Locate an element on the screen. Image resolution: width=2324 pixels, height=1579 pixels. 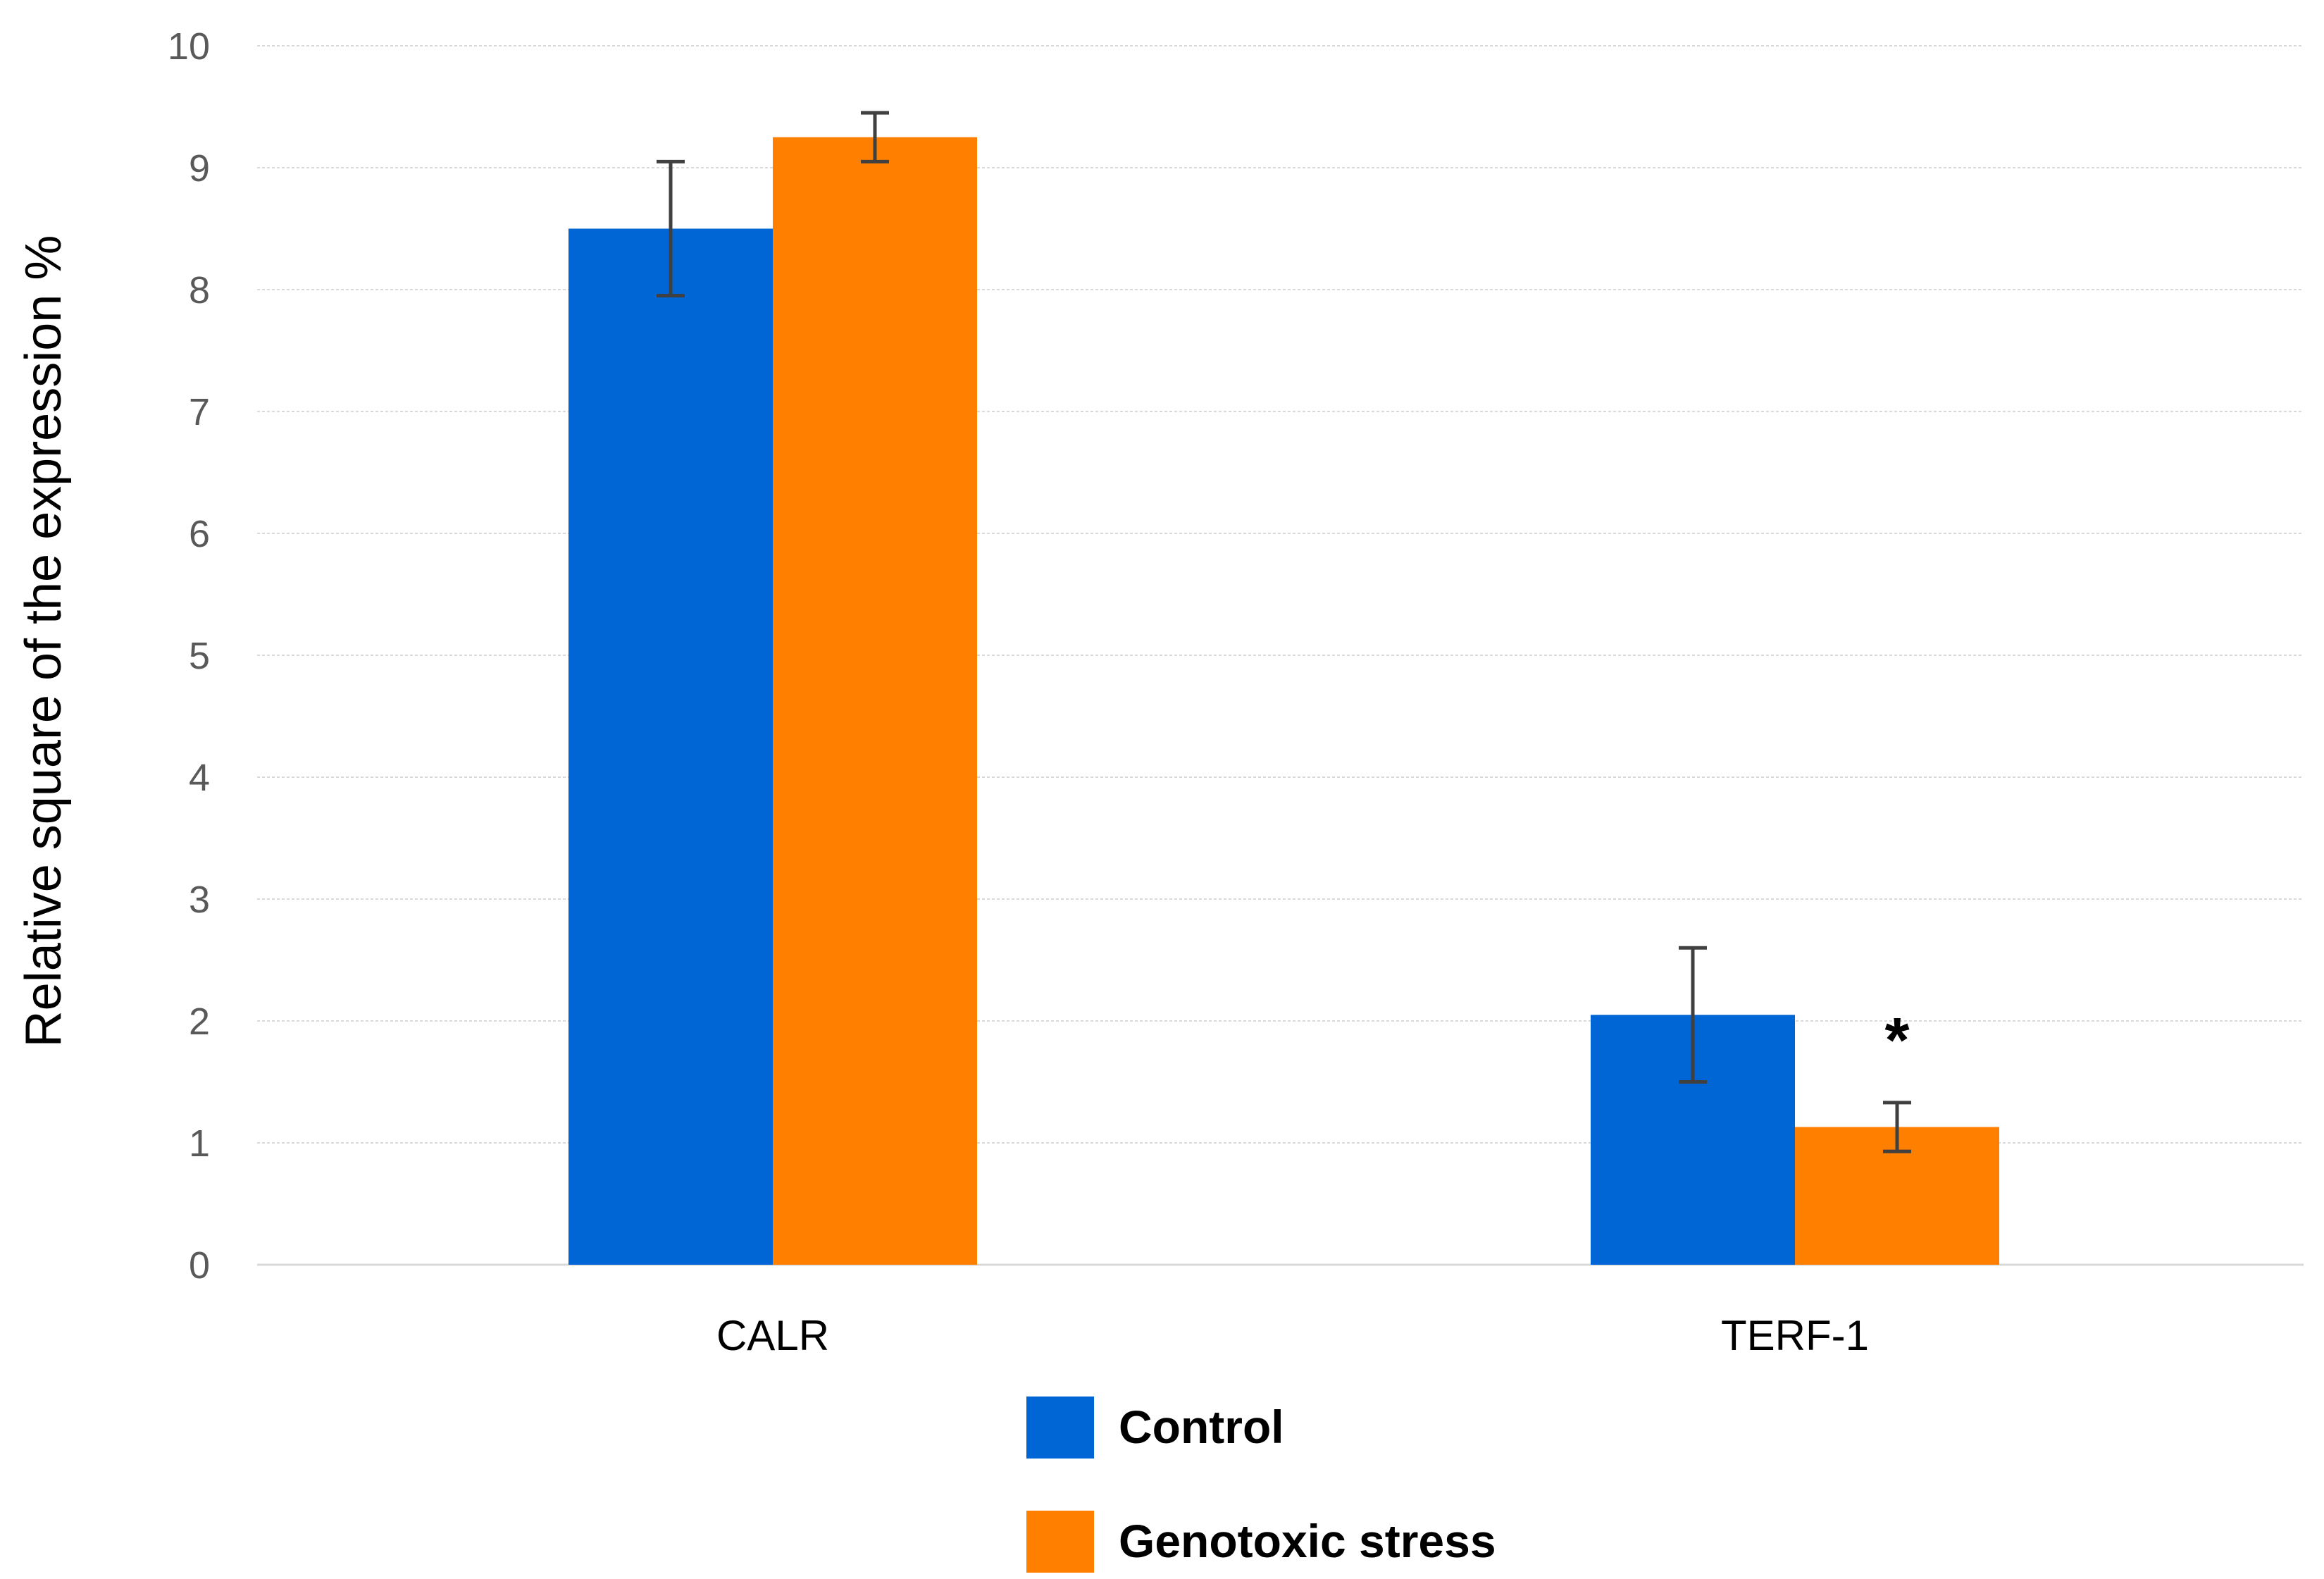
y-axis-ticks: 0 1 2 3 4 5 6 7 8 9 10 is located at coordinates (189, 656).